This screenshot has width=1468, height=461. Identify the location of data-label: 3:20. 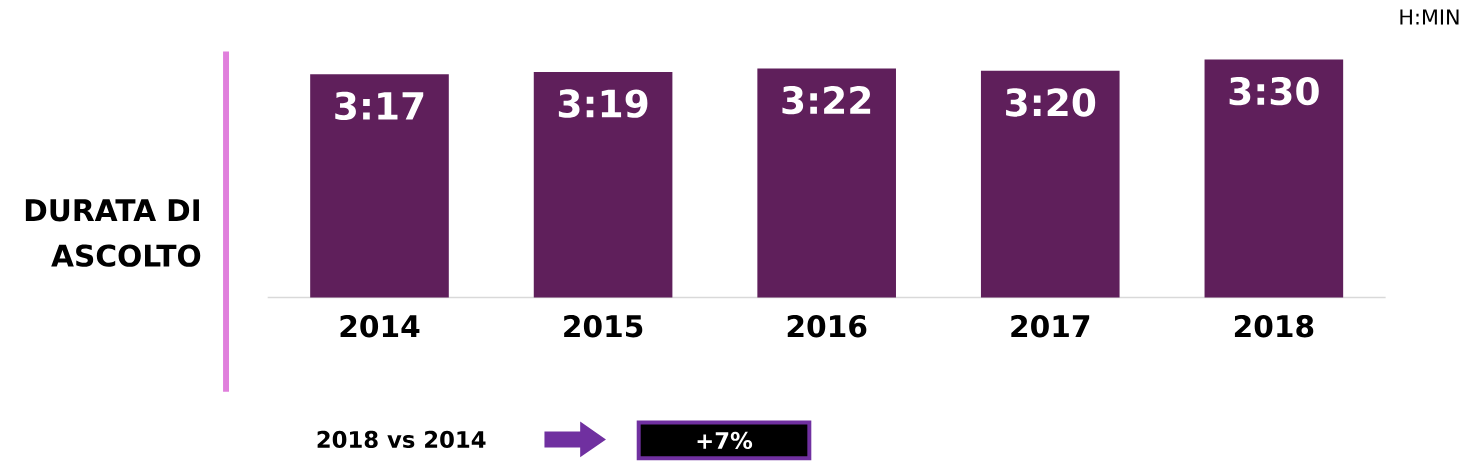
(1051, 102).